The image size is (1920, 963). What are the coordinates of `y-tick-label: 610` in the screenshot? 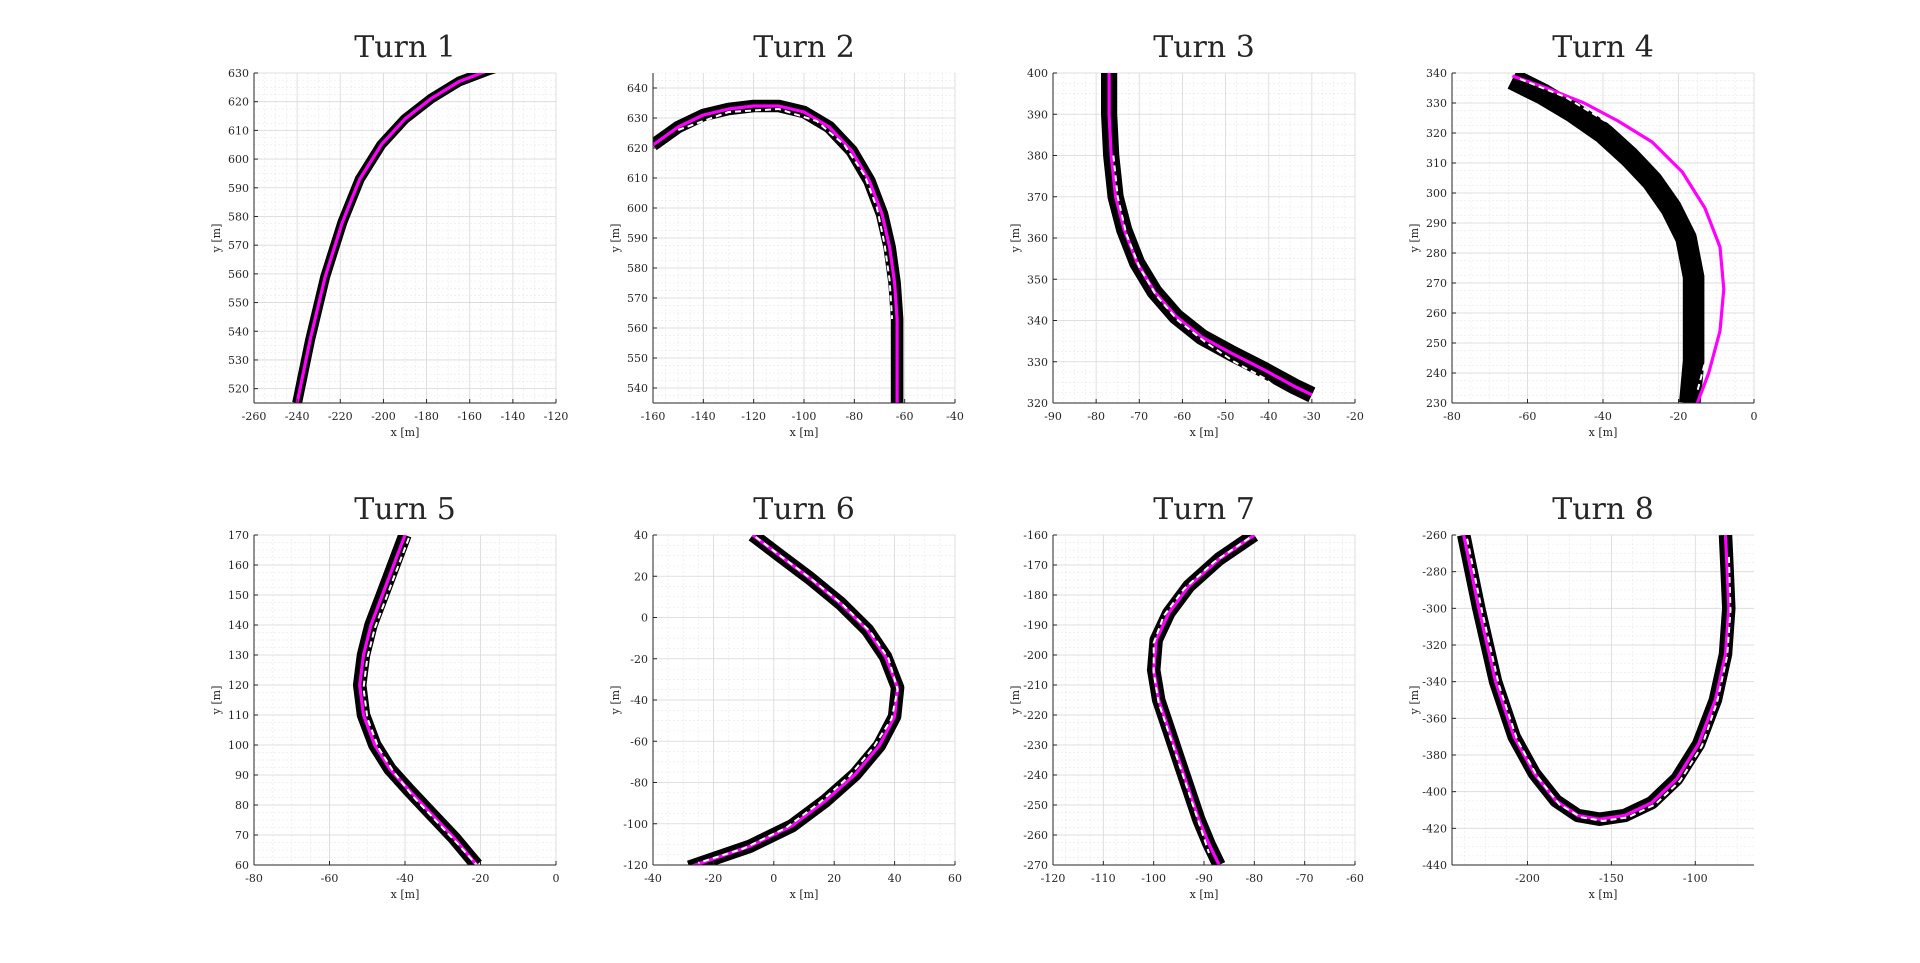 It's located at (637, 178).